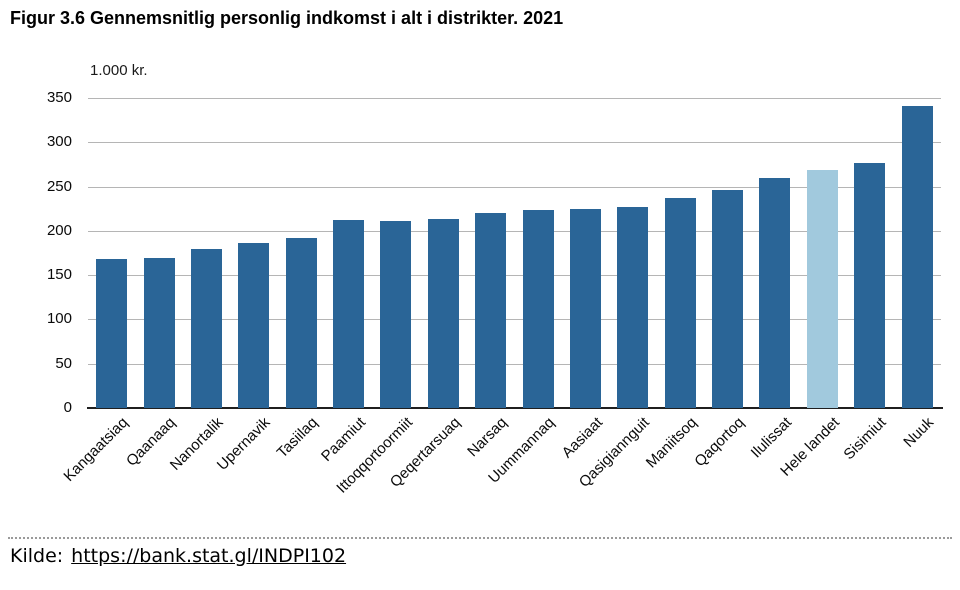 Image resolution: width=960 pixels, height=590 pixels. Describe the element at coordinates (59, 275) in the screenshot. I see `y-tick-label-150: 150` at that location.